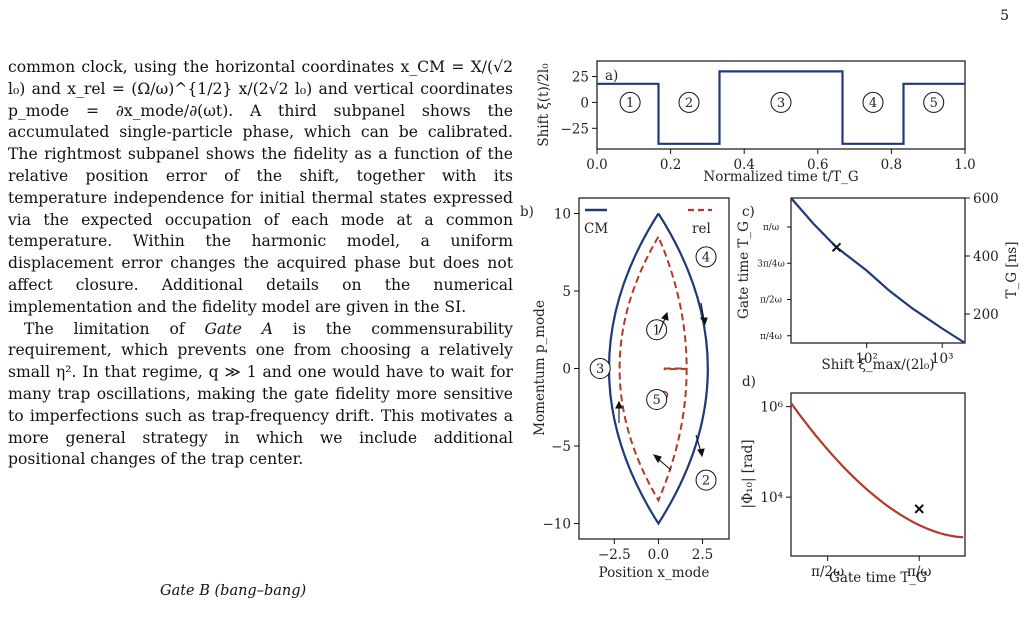 This screenshot has height=617, width=1029. What do you see at coordinates (238, 328) in the screenshot?
I see `gate-a-emphasis: Gate A` at bounding box center [238, 328].